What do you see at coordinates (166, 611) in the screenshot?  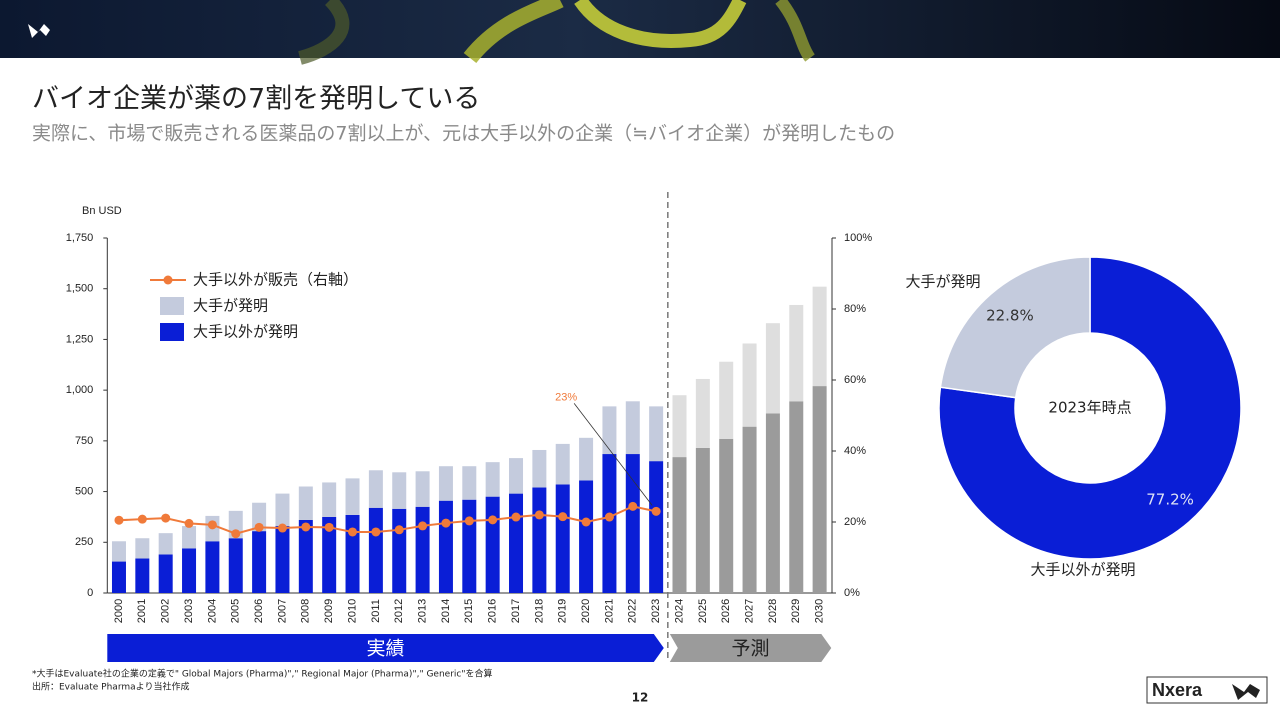 I see `x-tick-label: 2002` at bounding box center [166, 611].